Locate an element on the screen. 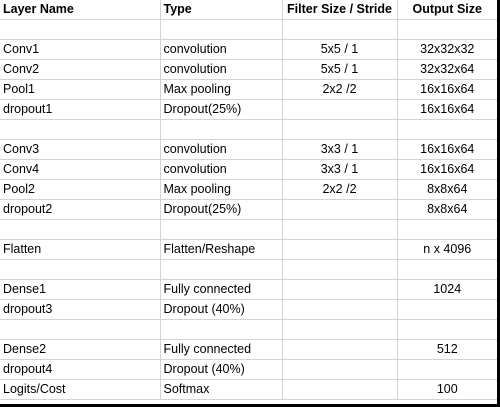  table-row: dropout3 Dropout (40%) is located at coordinates (248, 309).